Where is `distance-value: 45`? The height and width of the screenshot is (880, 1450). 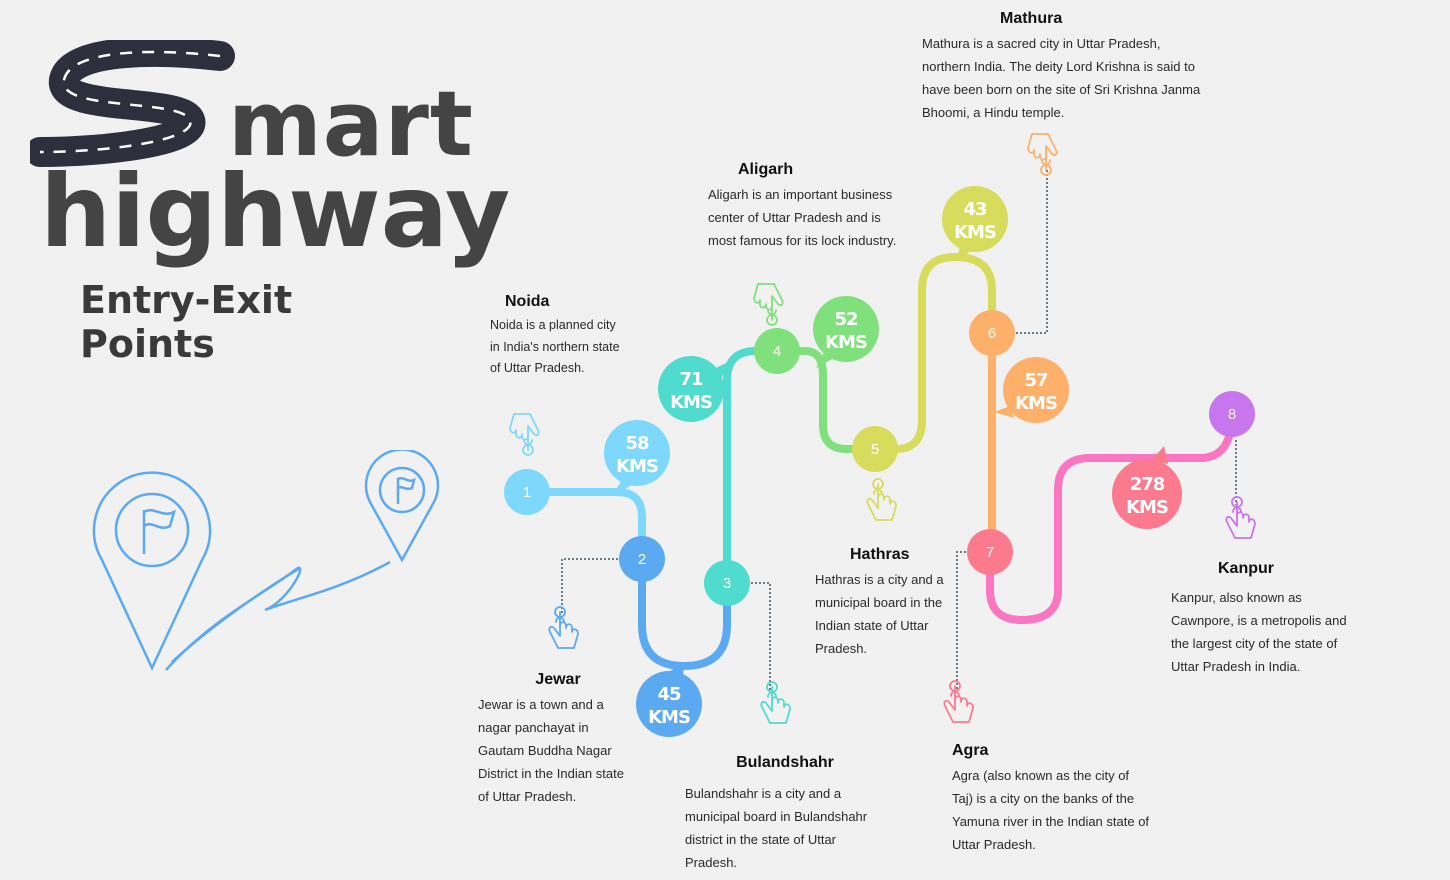 distance-value: 45 is located at coordinates (669, 694).